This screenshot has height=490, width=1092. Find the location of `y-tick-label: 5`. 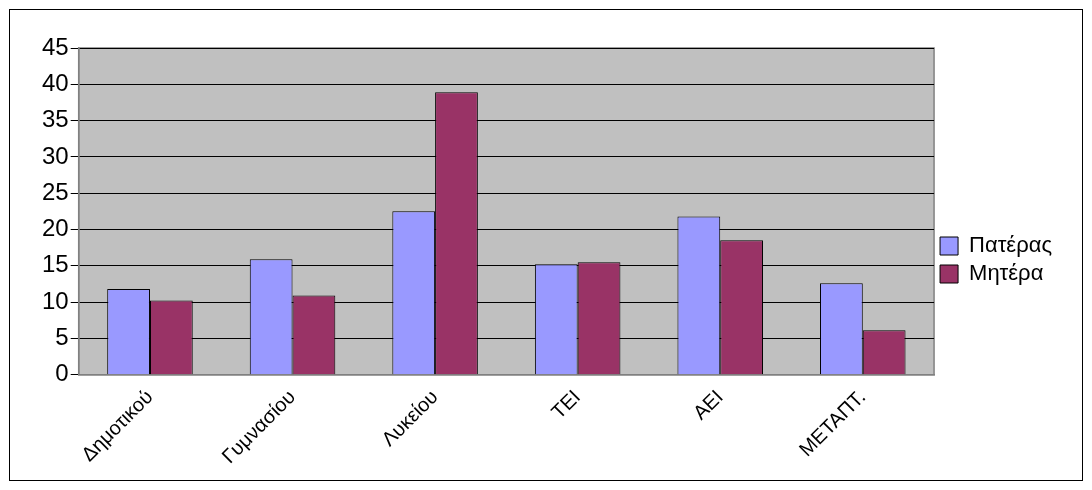

y-tick-label: 5 is located at coordinates (62, 336).